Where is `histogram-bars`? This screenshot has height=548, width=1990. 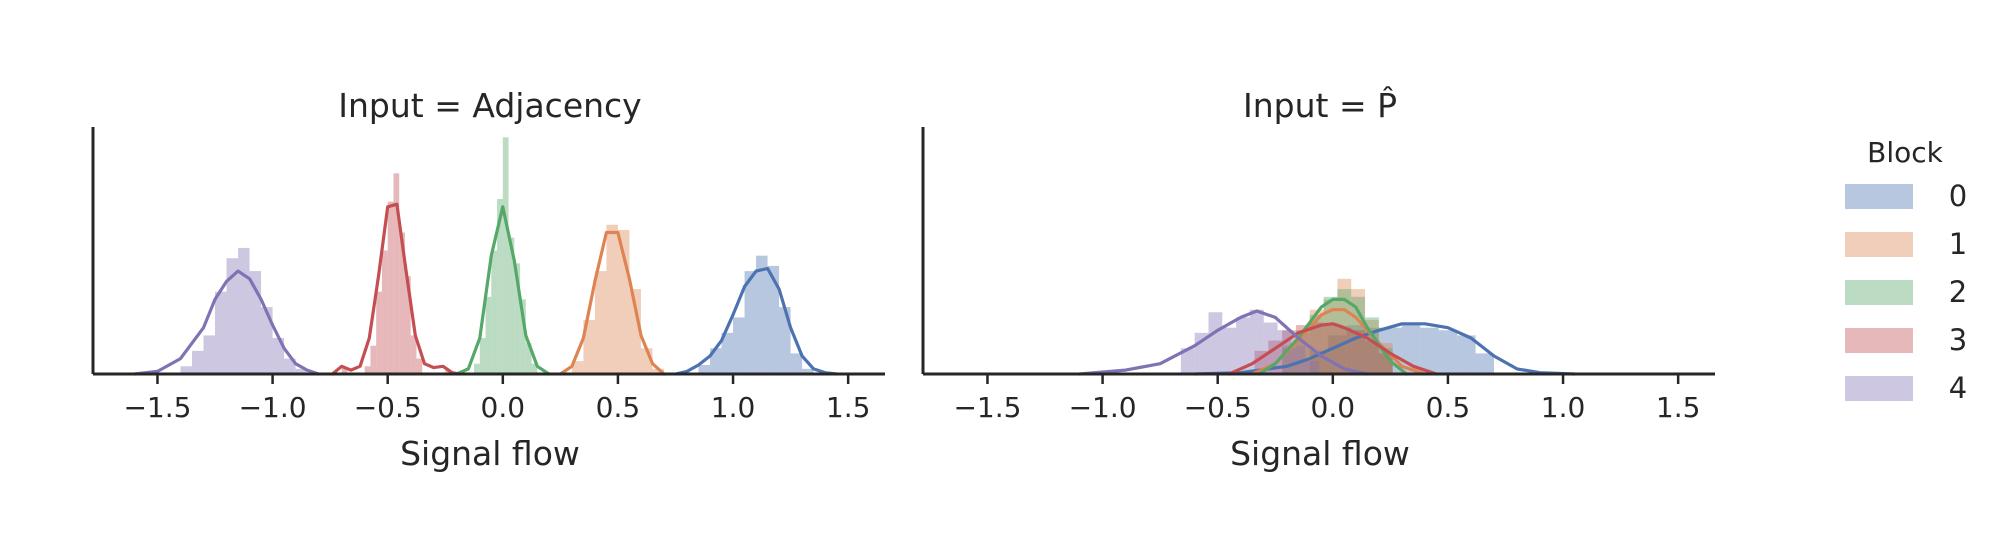
histogram-bars is located at coordinates (497, 255).